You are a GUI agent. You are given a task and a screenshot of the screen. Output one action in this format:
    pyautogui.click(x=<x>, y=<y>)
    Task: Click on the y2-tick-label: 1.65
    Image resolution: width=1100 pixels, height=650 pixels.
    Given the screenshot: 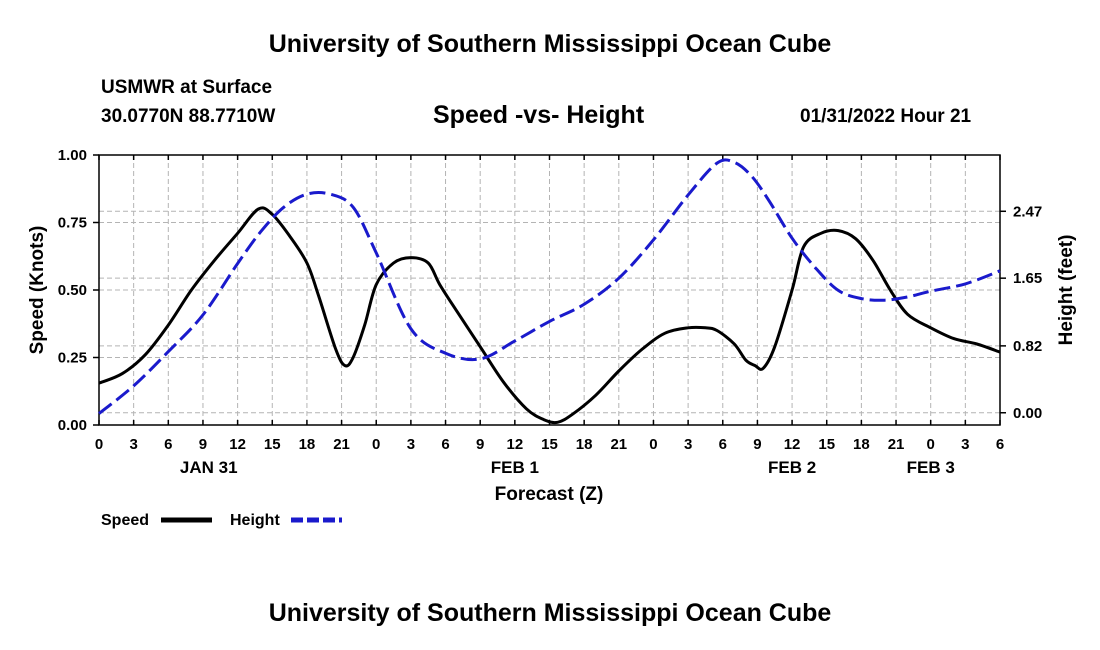 What is the action you would take?
    pyautogui.click(x=1027, y=278)
    